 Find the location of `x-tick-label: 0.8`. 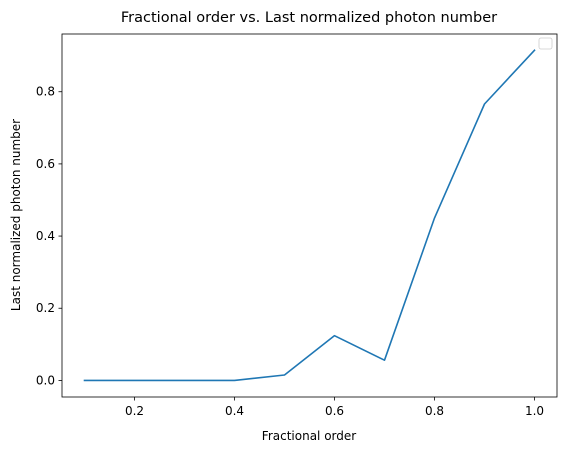

x-tick-label: 0.8 is located at coordinates (434, 411).